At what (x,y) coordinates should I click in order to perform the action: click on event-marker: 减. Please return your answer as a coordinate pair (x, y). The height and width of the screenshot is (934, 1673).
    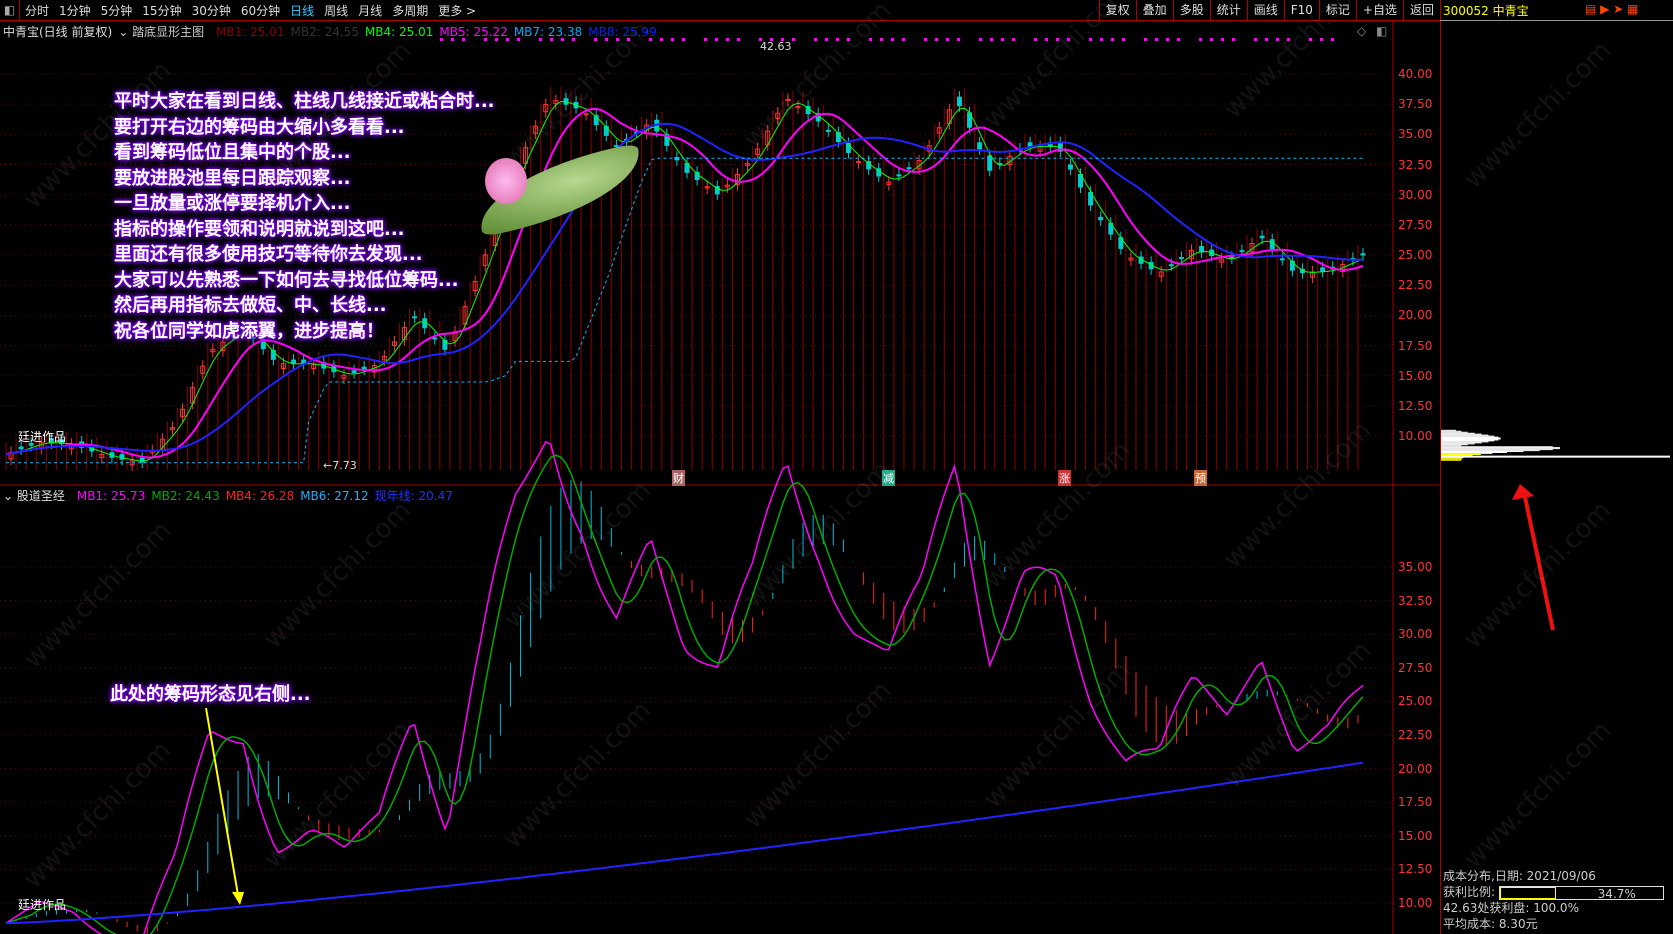
    Looking at the image, I should click on (888, 478).